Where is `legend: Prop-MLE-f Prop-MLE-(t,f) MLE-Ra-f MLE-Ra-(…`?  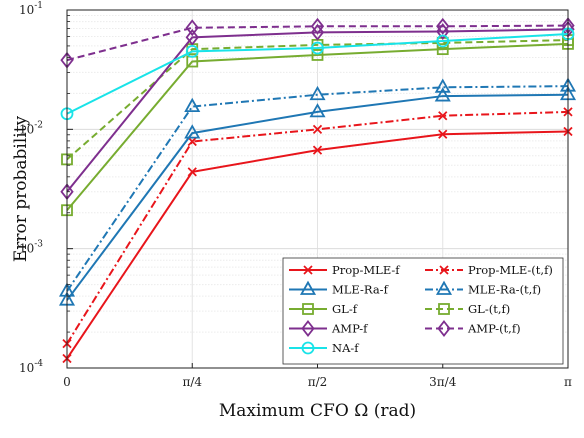 legend: Prop-MLE-f Prop-MLE-(t,f) MLE-Ra-f MLE-Ra-(… is located at coordinates (423, 311).